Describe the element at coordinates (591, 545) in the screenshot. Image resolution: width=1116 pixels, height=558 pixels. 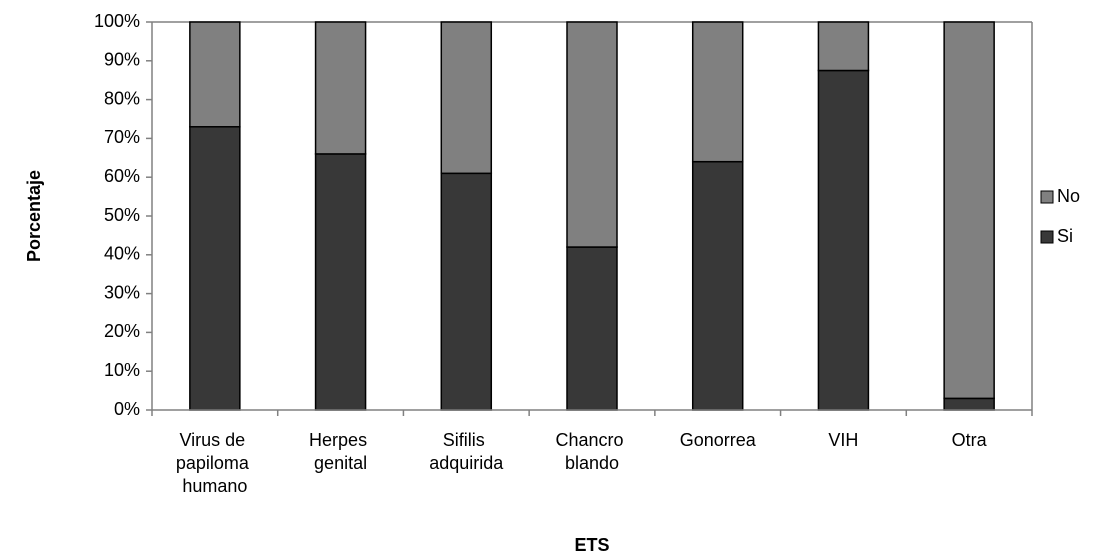
I see `x-axis-title: ETS` at that location.